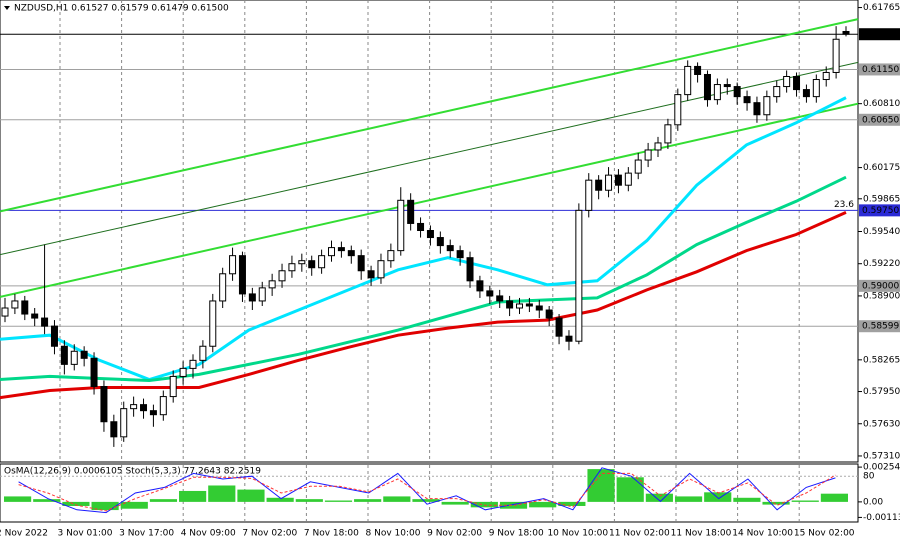 The height and width of the screenshot is (541, 900). What do you see at coordinates (639, 534) in the screenshot?
I see `x-tick-label: 11 Nov 02:00` at bounding box center [639, 534].